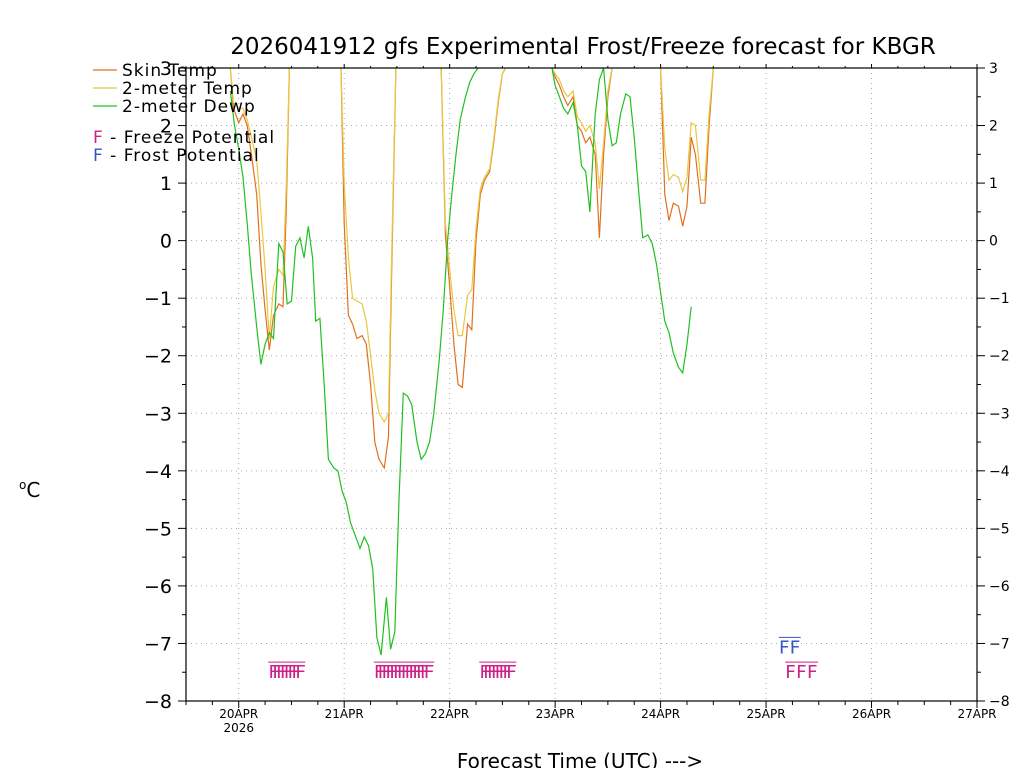 This screenshot has width=1024, height=768. I want to click on y-tick-label-left: −5, so click(158, 529).